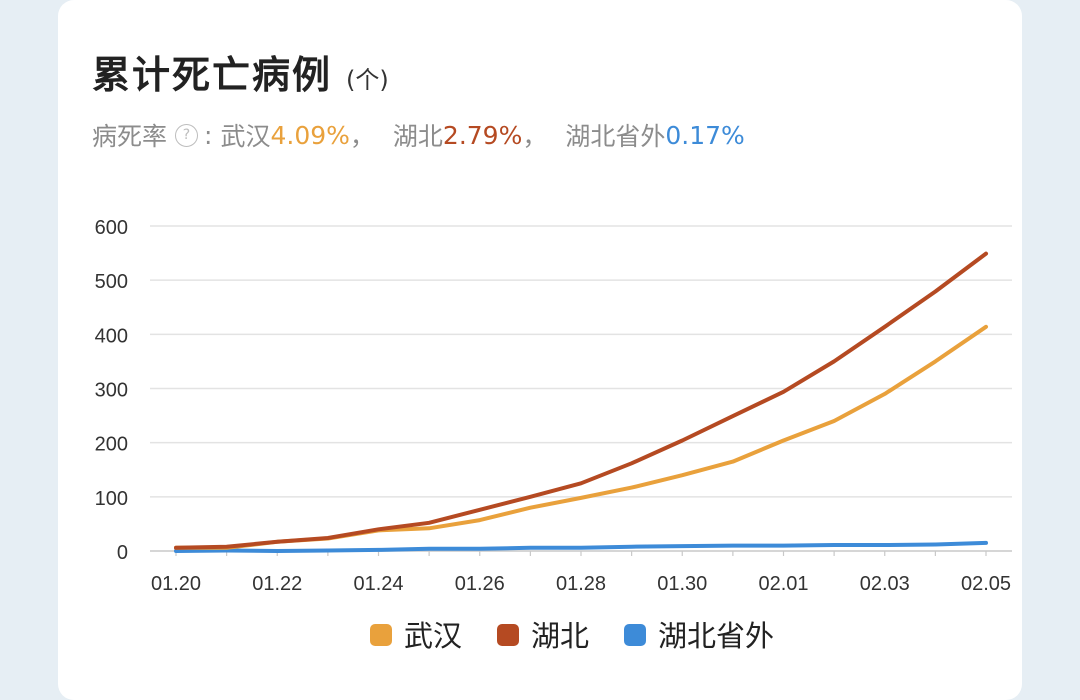 This screenshot has width=1080, height=700. I want to click on legend-label: 湖北, so click(560, 636).